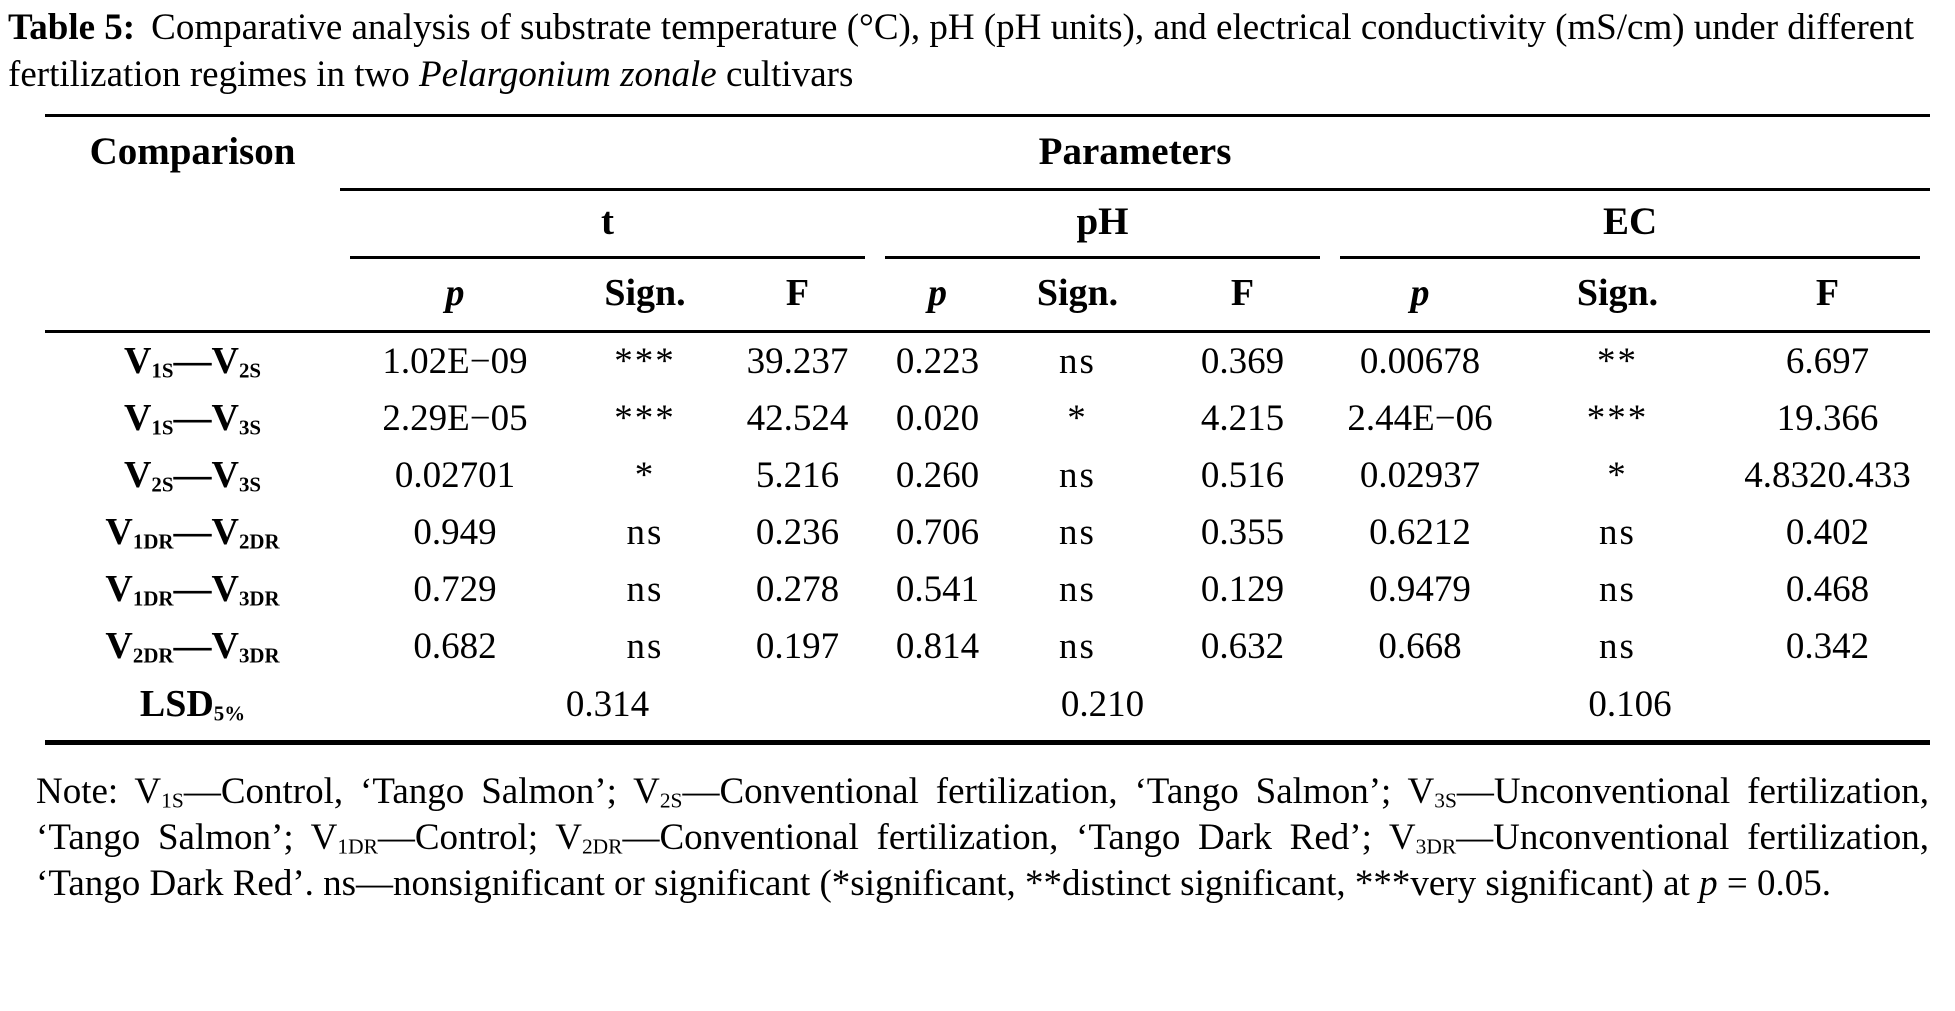 The height and width of the screenshot is (1011, 1955). Describe the element at coordinates (455, 418) in the screenshot. I see `cell-t-p: 2.29E−05` at that location.